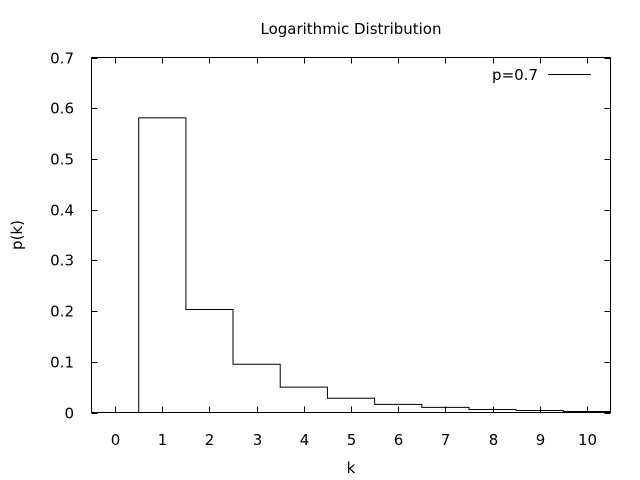 The height and width of the screenshot is (480, 640). What do you see at coordinates (62, 312) in the screenshot?
I see `y-tick-label: 0.2` at bounding box center [62, 312].